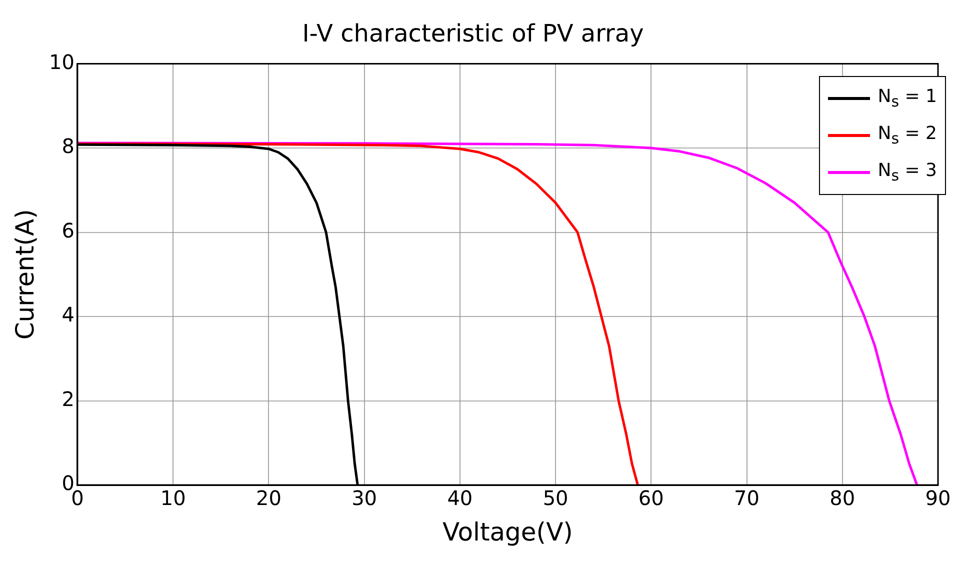 This screenshot has width=970, height=562. Describe the element at coordinates (507, 532) in the screenshot. I see `x-axis-title: Voltage(V)` at that location.